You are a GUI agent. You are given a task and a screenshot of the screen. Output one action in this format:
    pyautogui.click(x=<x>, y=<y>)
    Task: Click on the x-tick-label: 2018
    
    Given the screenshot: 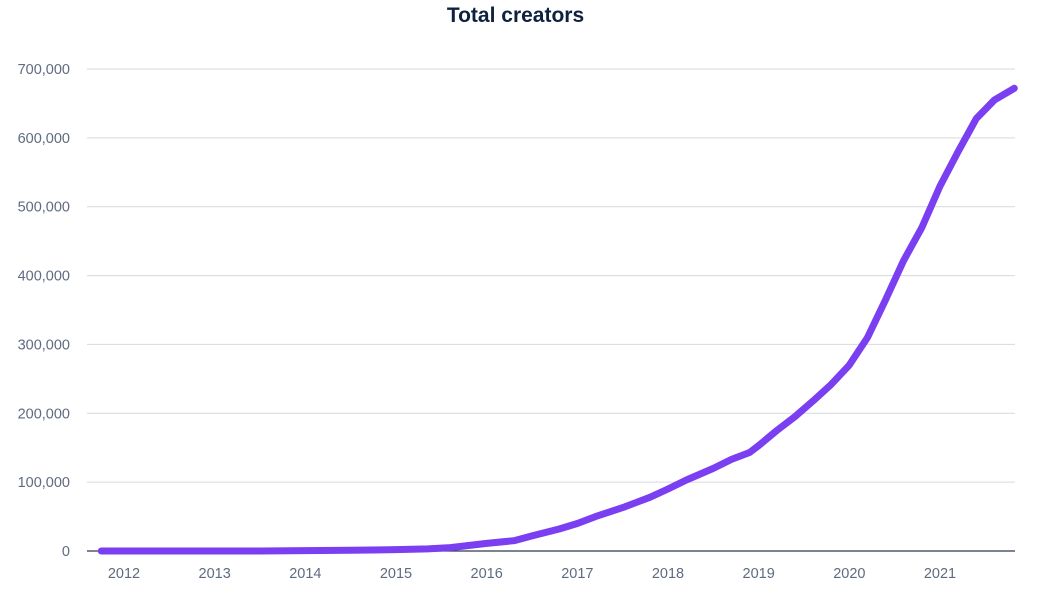 What is the action you would take?
    pyautogui.click(x=668, y=574)
    